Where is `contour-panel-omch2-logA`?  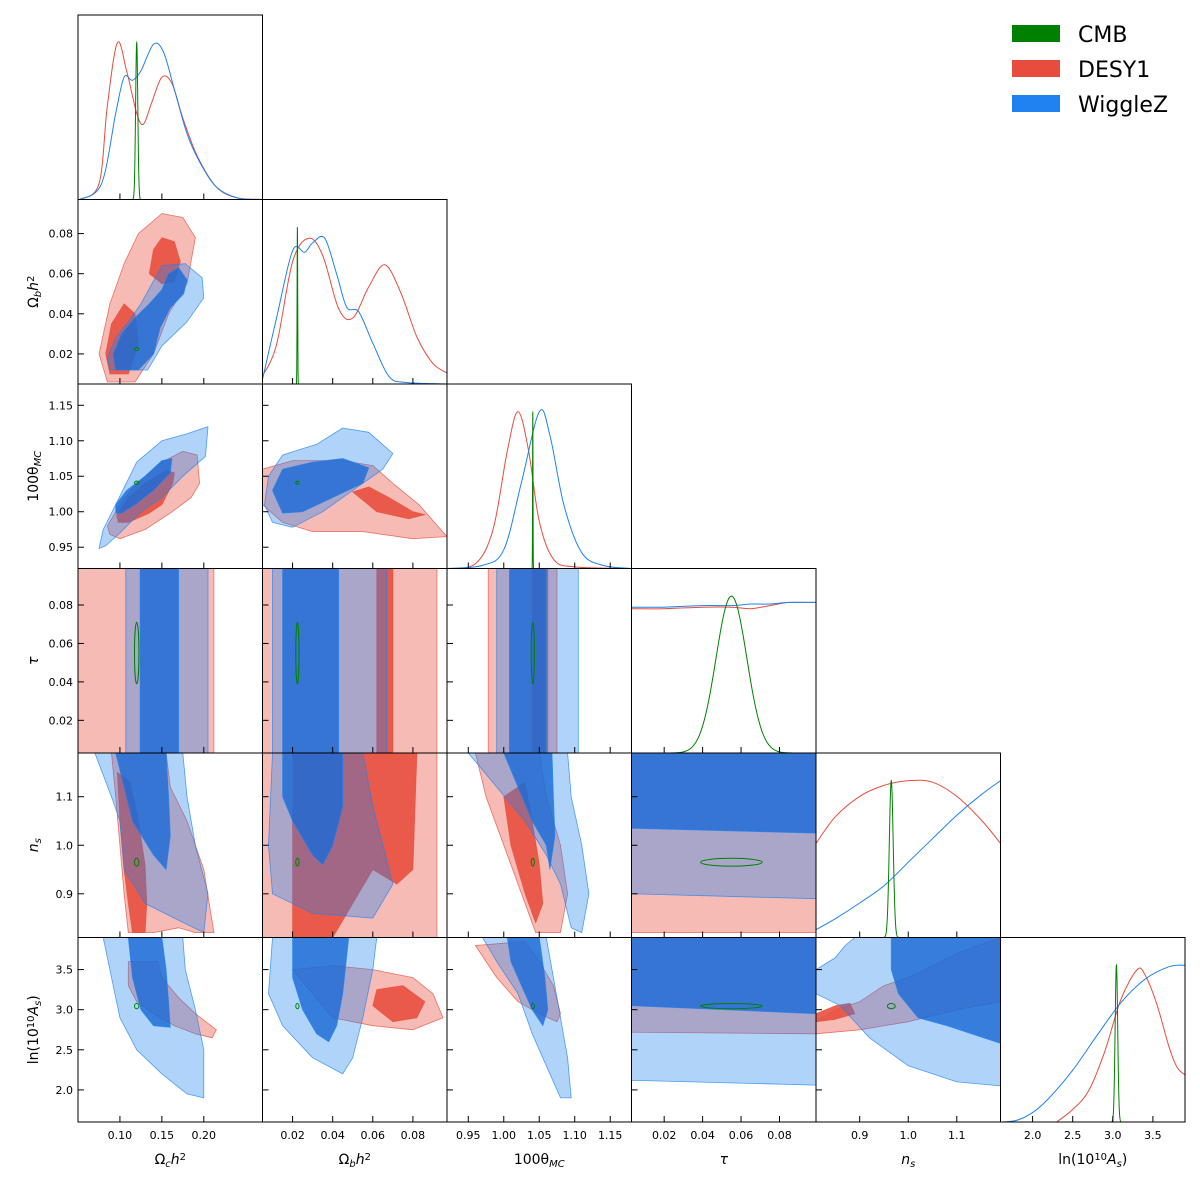 contour-panel-omch2-logA is located at coordinates (159, 1018).